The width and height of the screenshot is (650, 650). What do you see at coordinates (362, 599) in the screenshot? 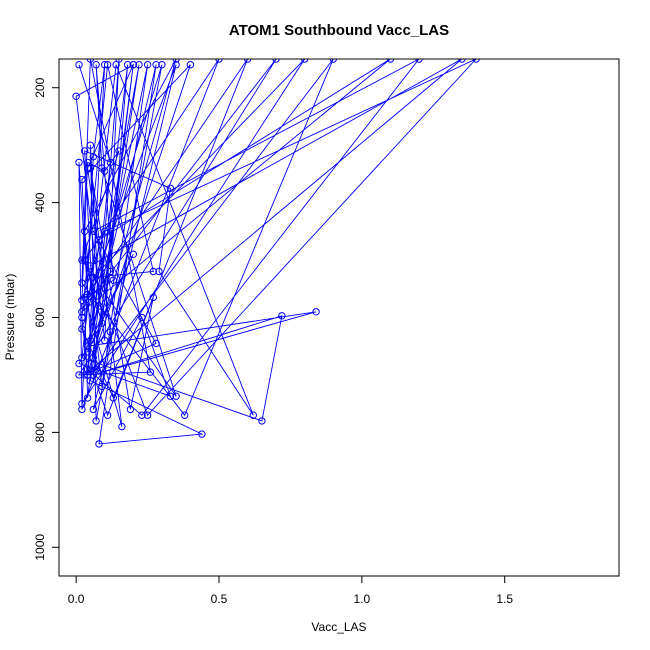
I see `x-tick-label: 1.0` at bounding box center [362, 599].